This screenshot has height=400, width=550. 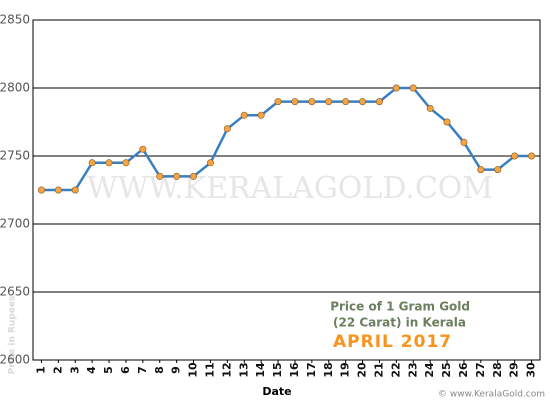 I want to click on x-tick-label: 29, so click(x=514, y=369).